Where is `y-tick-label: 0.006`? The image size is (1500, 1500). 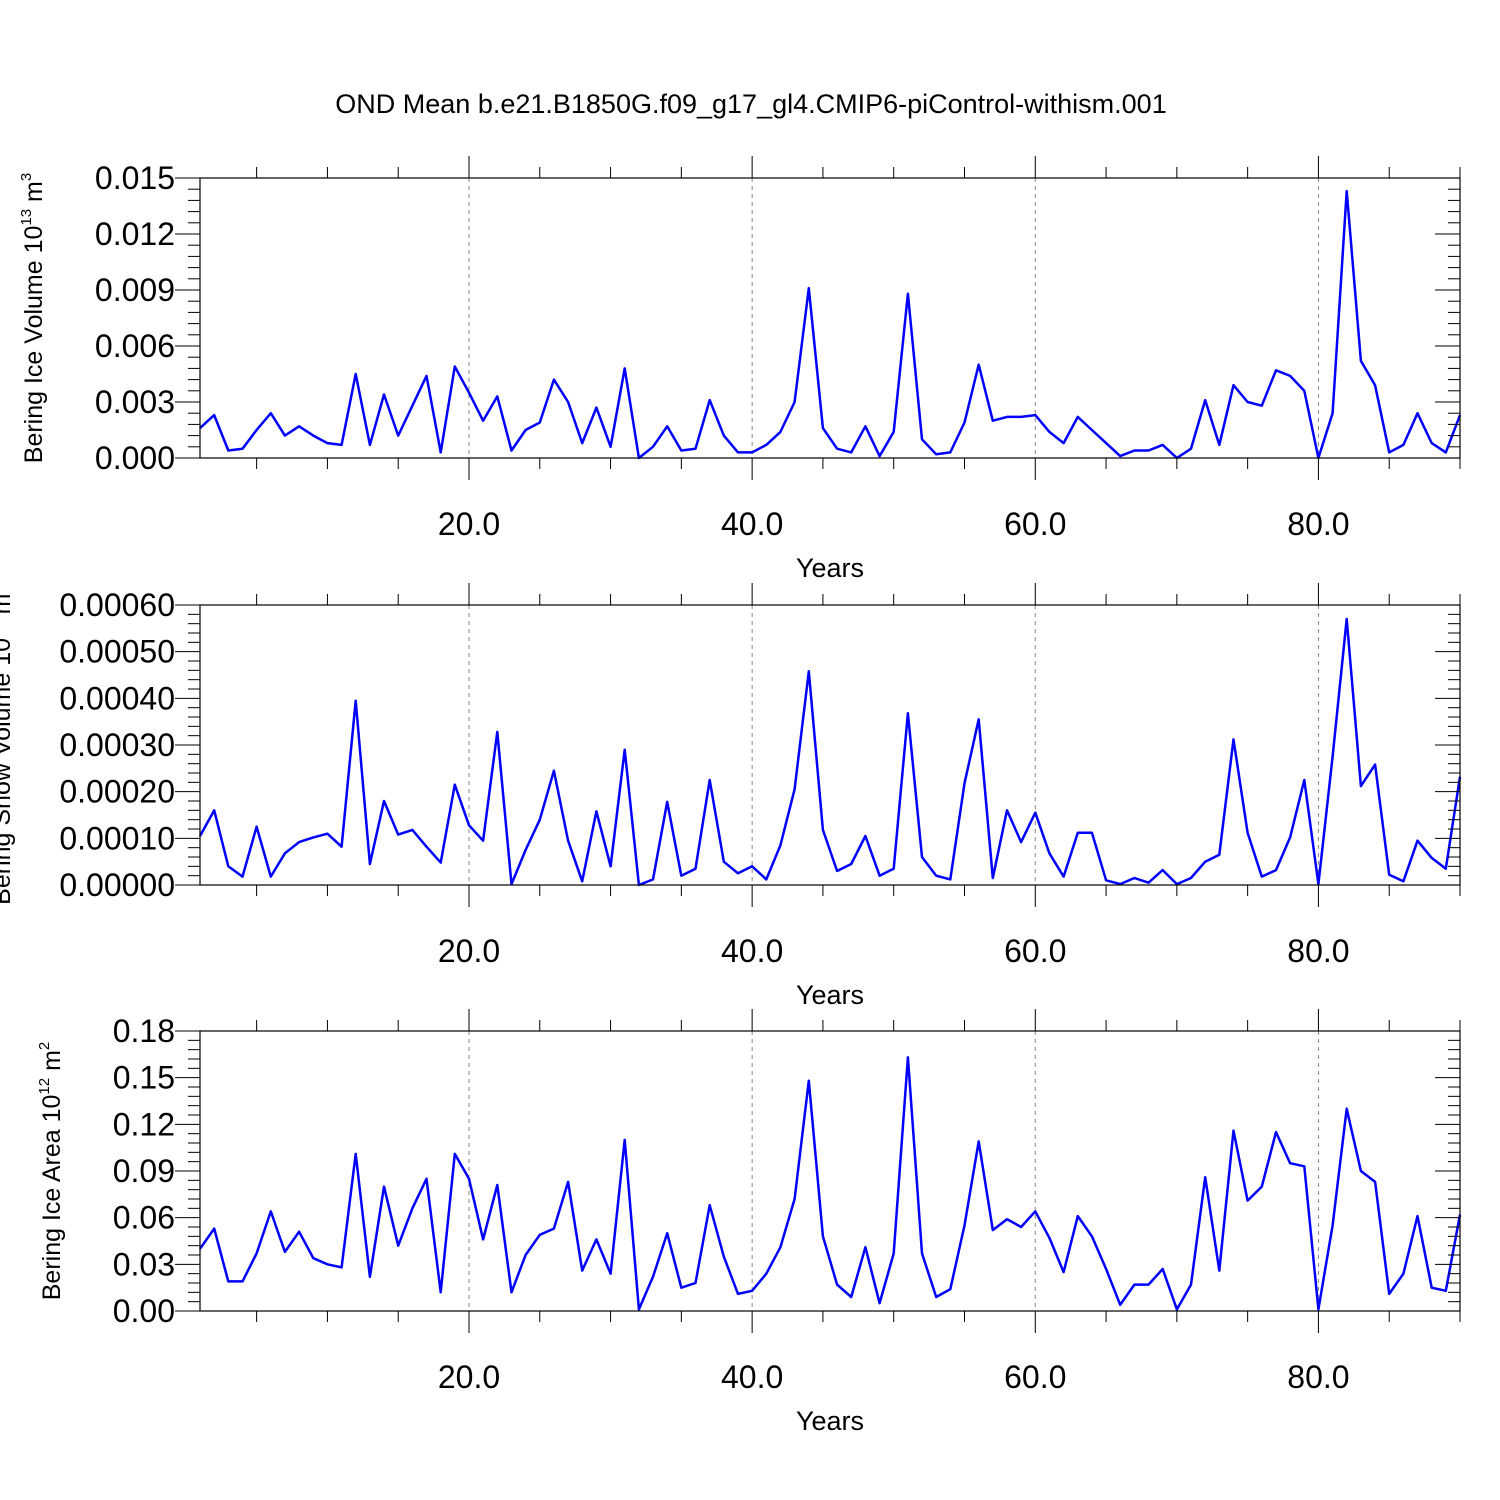 y-tick-label: 0.006 is located at coordinates (135, 346).